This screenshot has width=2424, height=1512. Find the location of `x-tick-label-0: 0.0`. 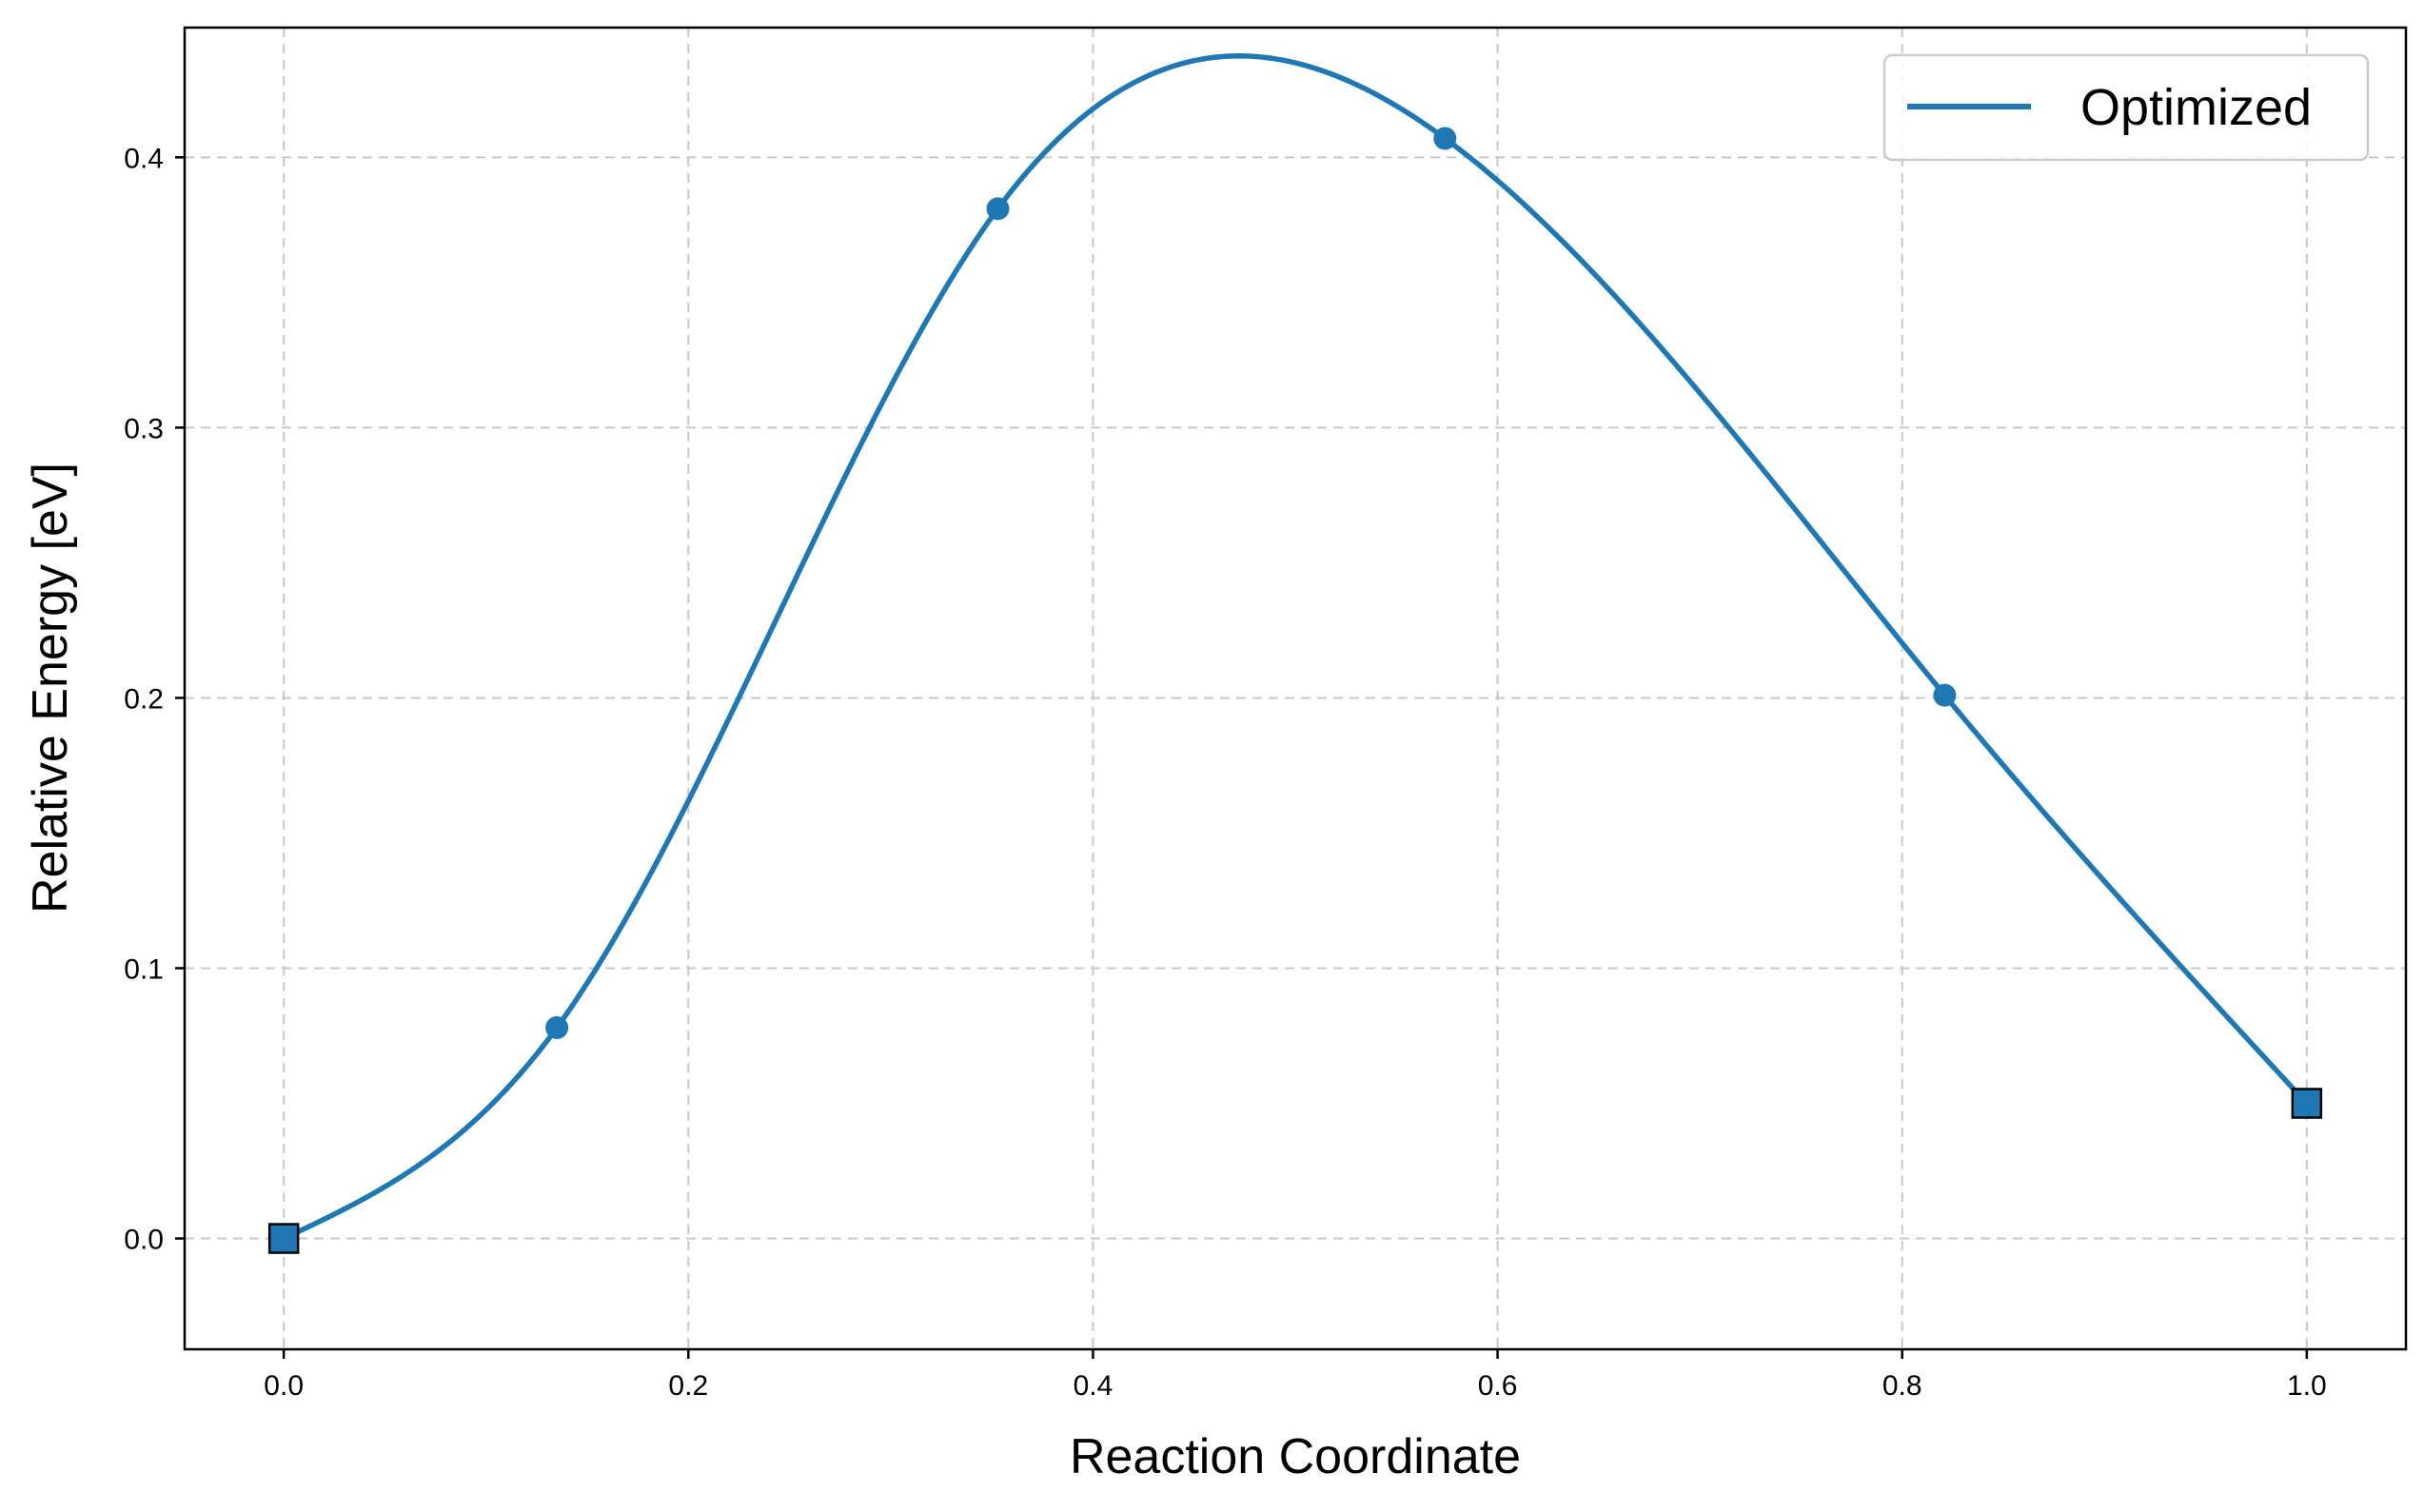

x-tick-label-0: 0.0 is located at coordinates (284, 1386).